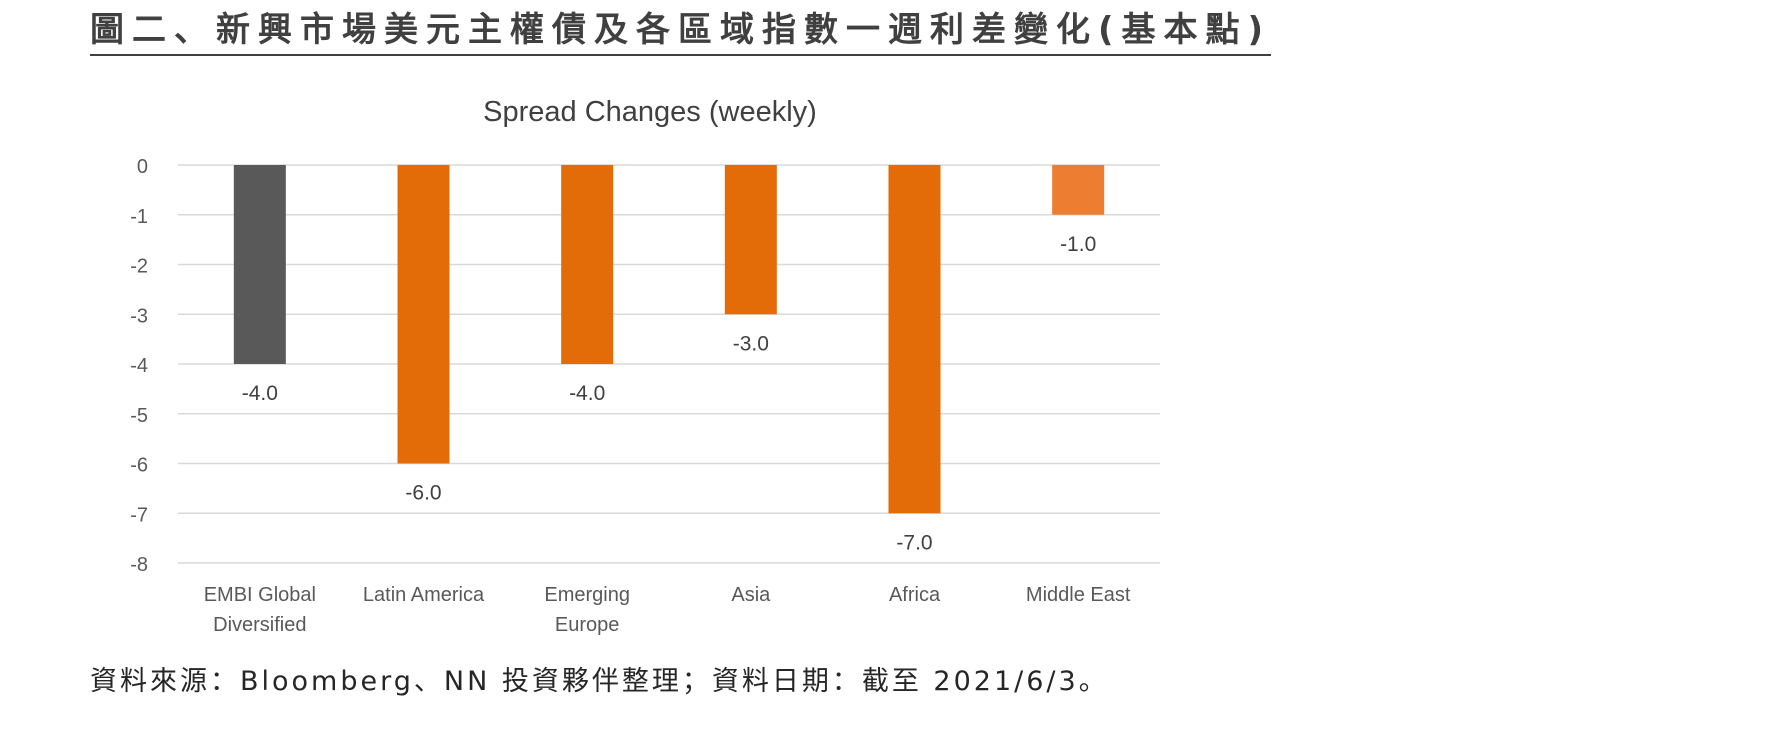 This screenshot has width=1771, height=732. What do you see at coordinates (142, 167) in the screenshot?
I see `y-tick-label: 0` at bounding box center [142, 167].